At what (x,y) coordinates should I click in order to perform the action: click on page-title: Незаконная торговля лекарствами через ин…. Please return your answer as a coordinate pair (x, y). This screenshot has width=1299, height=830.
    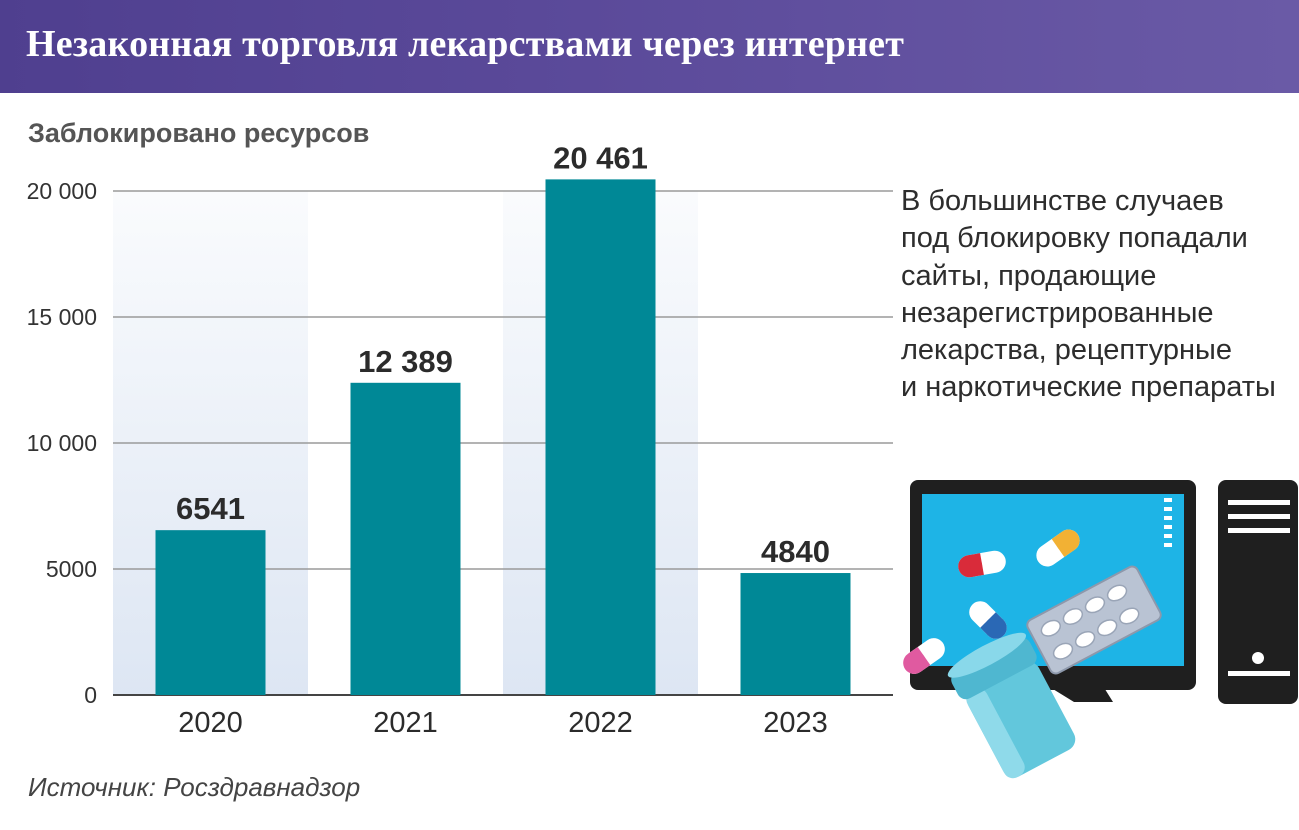
    Looking at the image, I should click on (465, 44).